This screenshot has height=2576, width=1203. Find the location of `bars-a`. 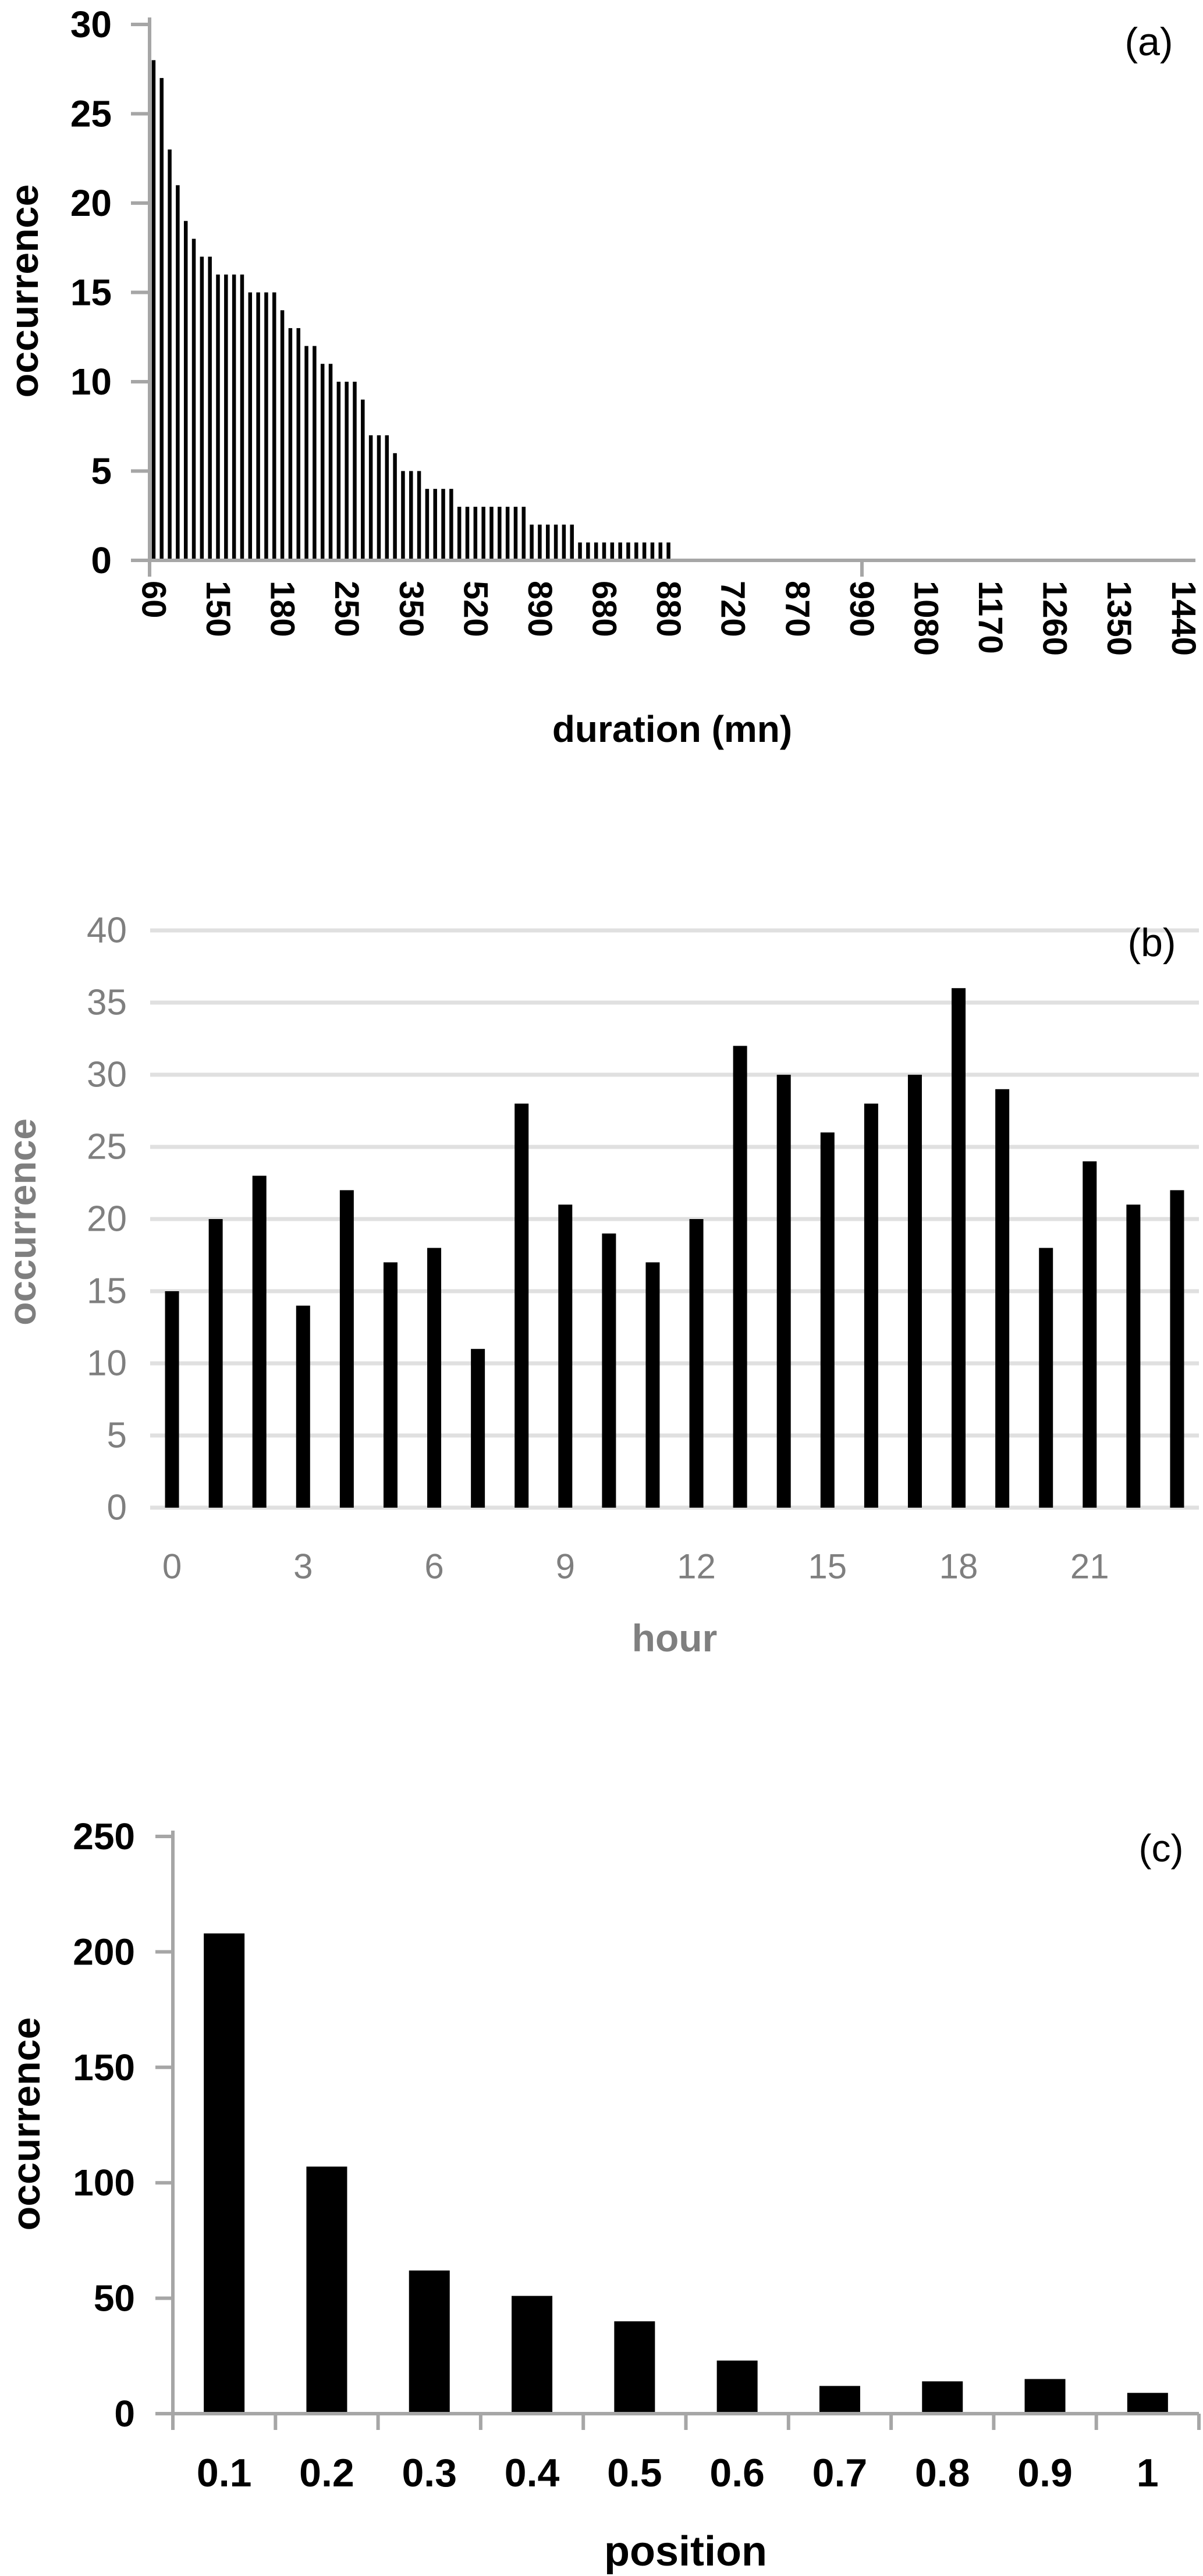

bars-a is located at coordinates (410, 310).